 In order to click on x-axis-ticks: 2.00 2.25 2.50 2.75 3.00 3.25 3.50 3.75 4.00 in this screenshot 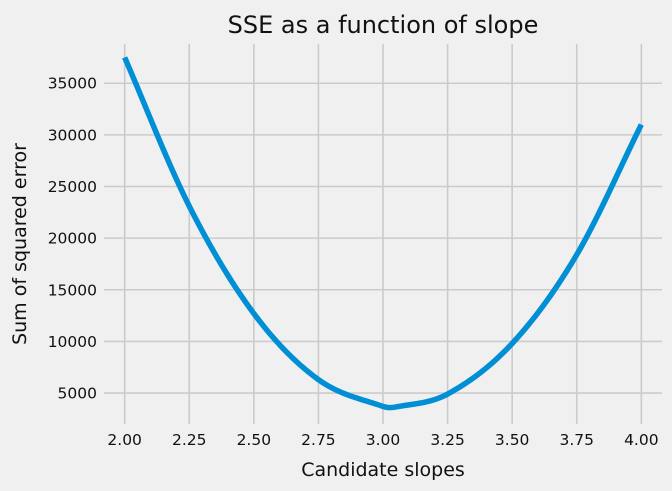, I will do `click(382, 440)`.